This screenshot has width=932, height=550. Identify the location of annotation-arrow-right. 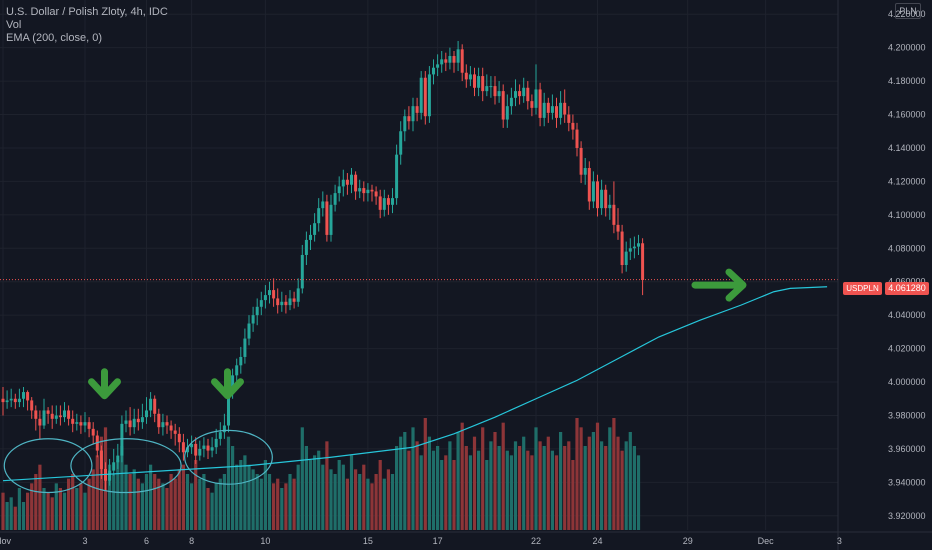
(719, 285).